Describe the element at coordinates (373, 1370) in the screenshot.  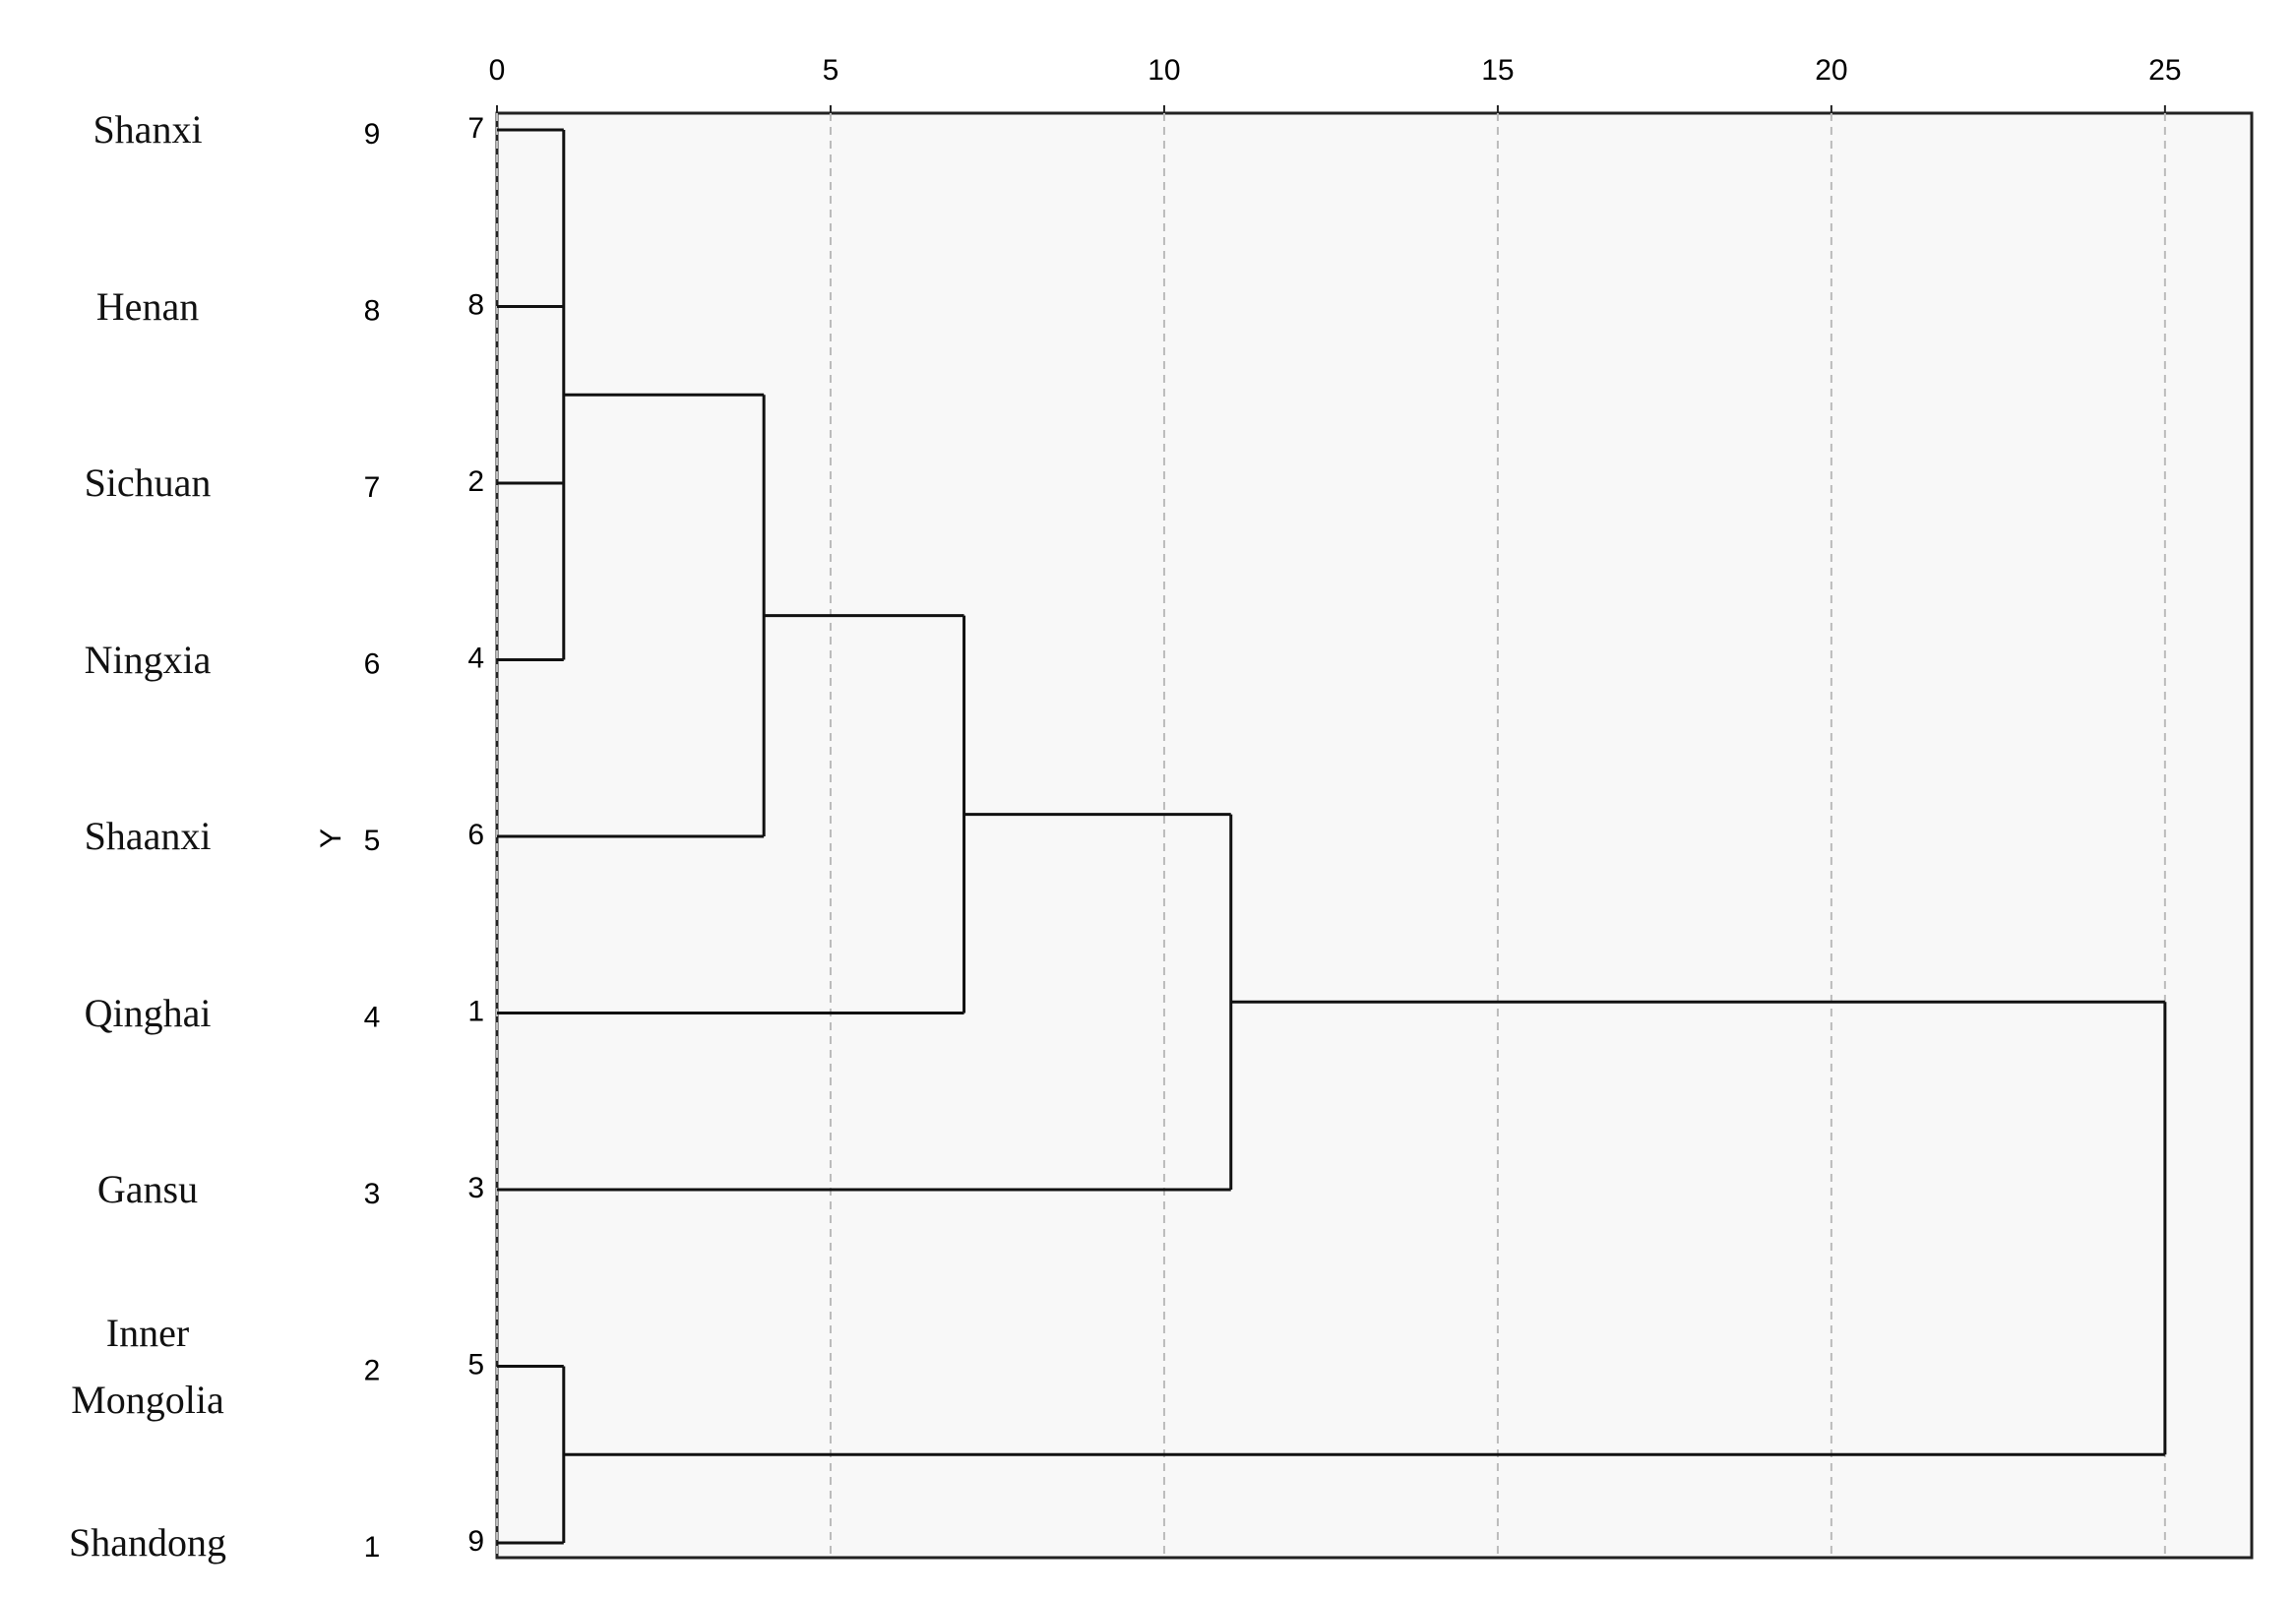
I see `row-label: 2` at that location.